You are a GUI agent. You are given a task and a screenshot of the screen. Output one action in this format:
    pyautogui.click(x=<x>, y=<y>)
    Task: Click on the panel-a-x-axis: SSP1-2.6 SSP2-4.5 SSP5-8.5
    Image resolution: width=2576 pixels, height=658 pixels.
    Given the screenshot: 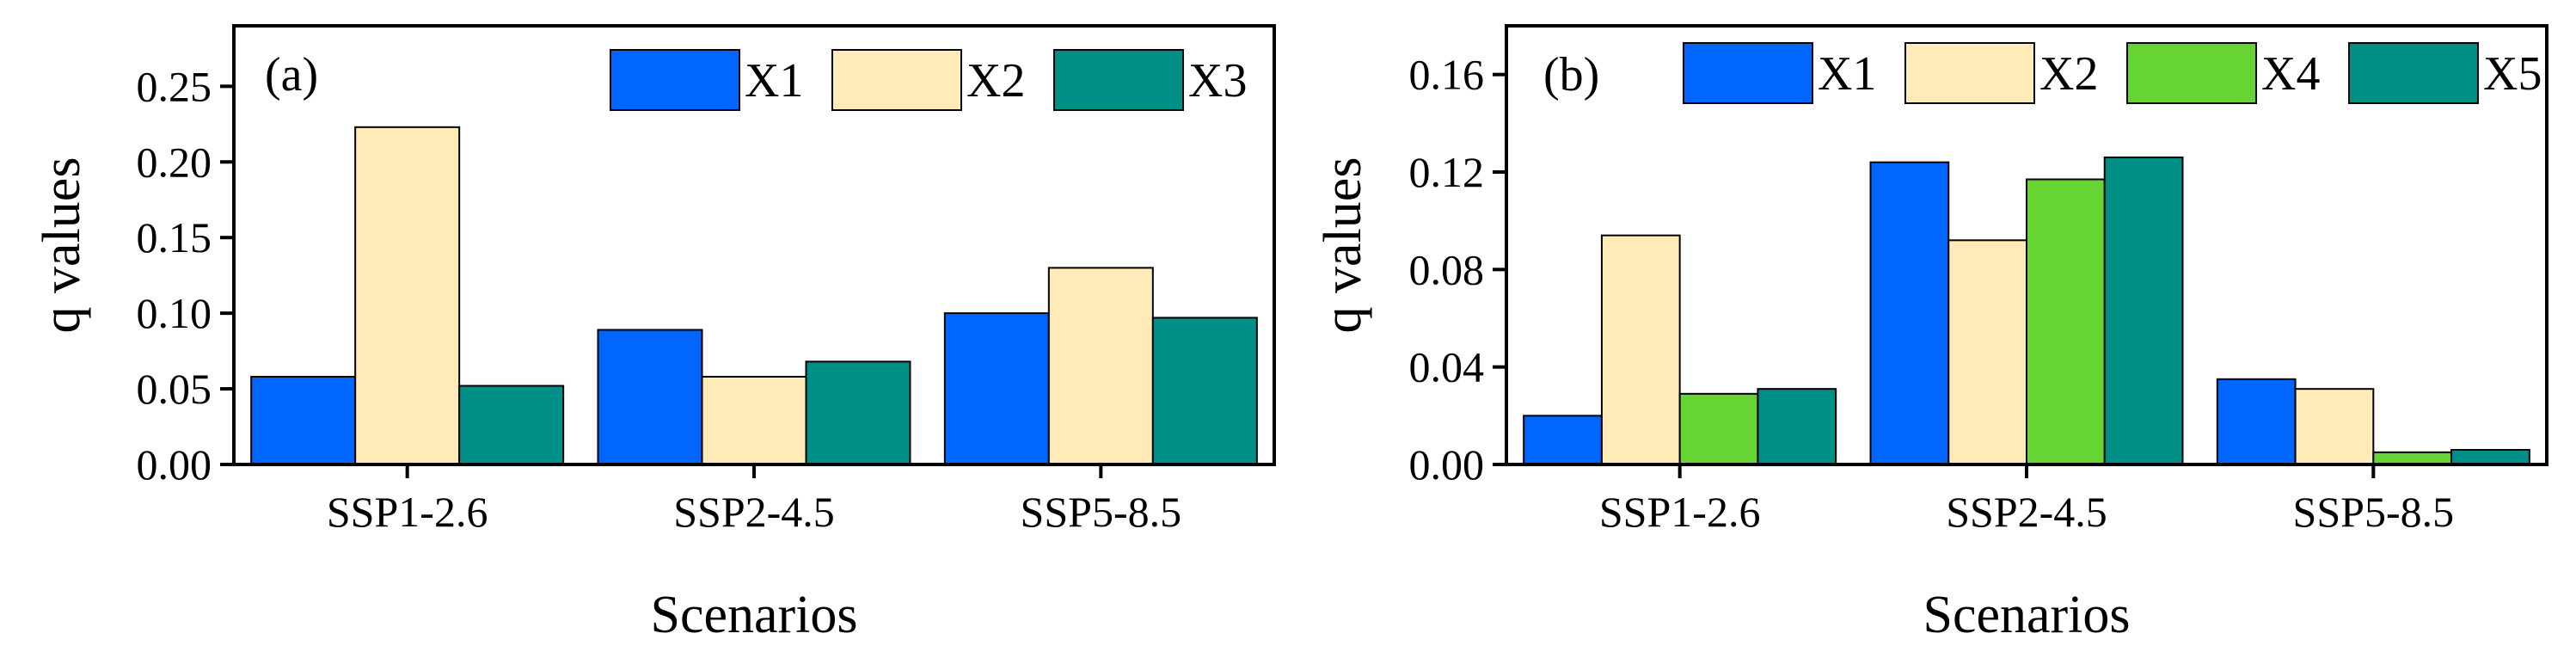 What is the action you would take?
    pyautogui.click(x=754, y=500)
    